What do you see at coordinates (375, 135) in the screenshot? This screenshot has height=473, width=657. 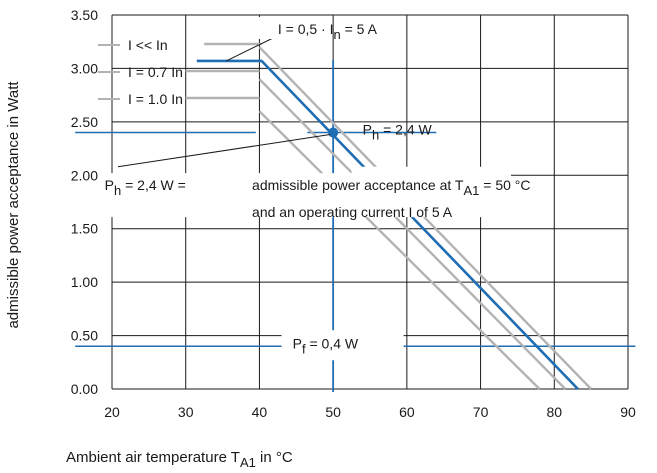 I see `label-ph-part-1: h` at bounding box center [375, 135].